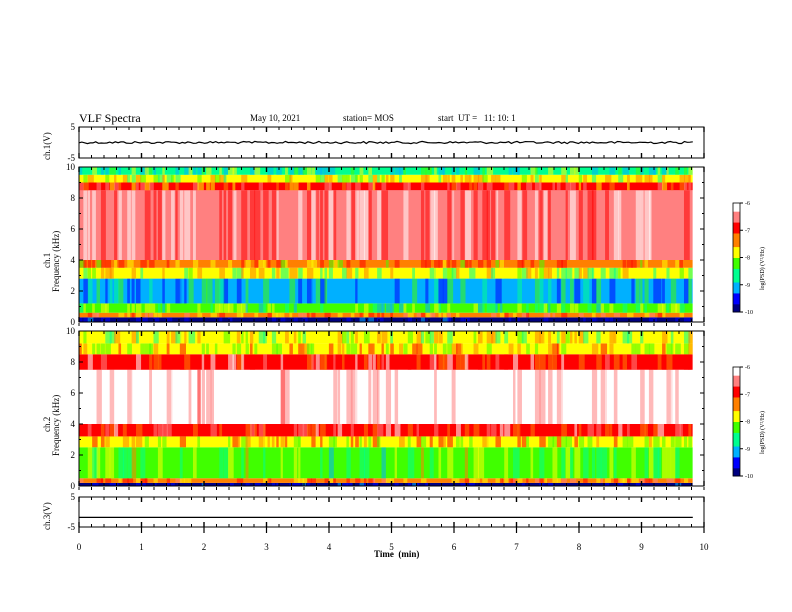 The height and width of the screenshot is (612, 792). What do you see at coordinates (386, 273) in the screenshot?
I see `spectrogram-band` at bounding box center [386, 273].